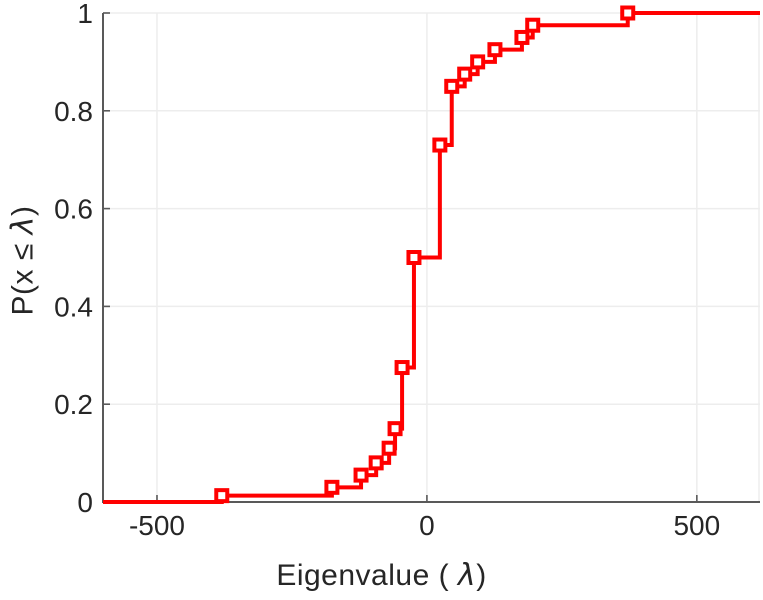 The width and height of the screenshot is (763, 600). What do you see at coordinates (157, 525) in the screenshot?
I see `x-tick-label: -500` at bounding box center [157, 525].